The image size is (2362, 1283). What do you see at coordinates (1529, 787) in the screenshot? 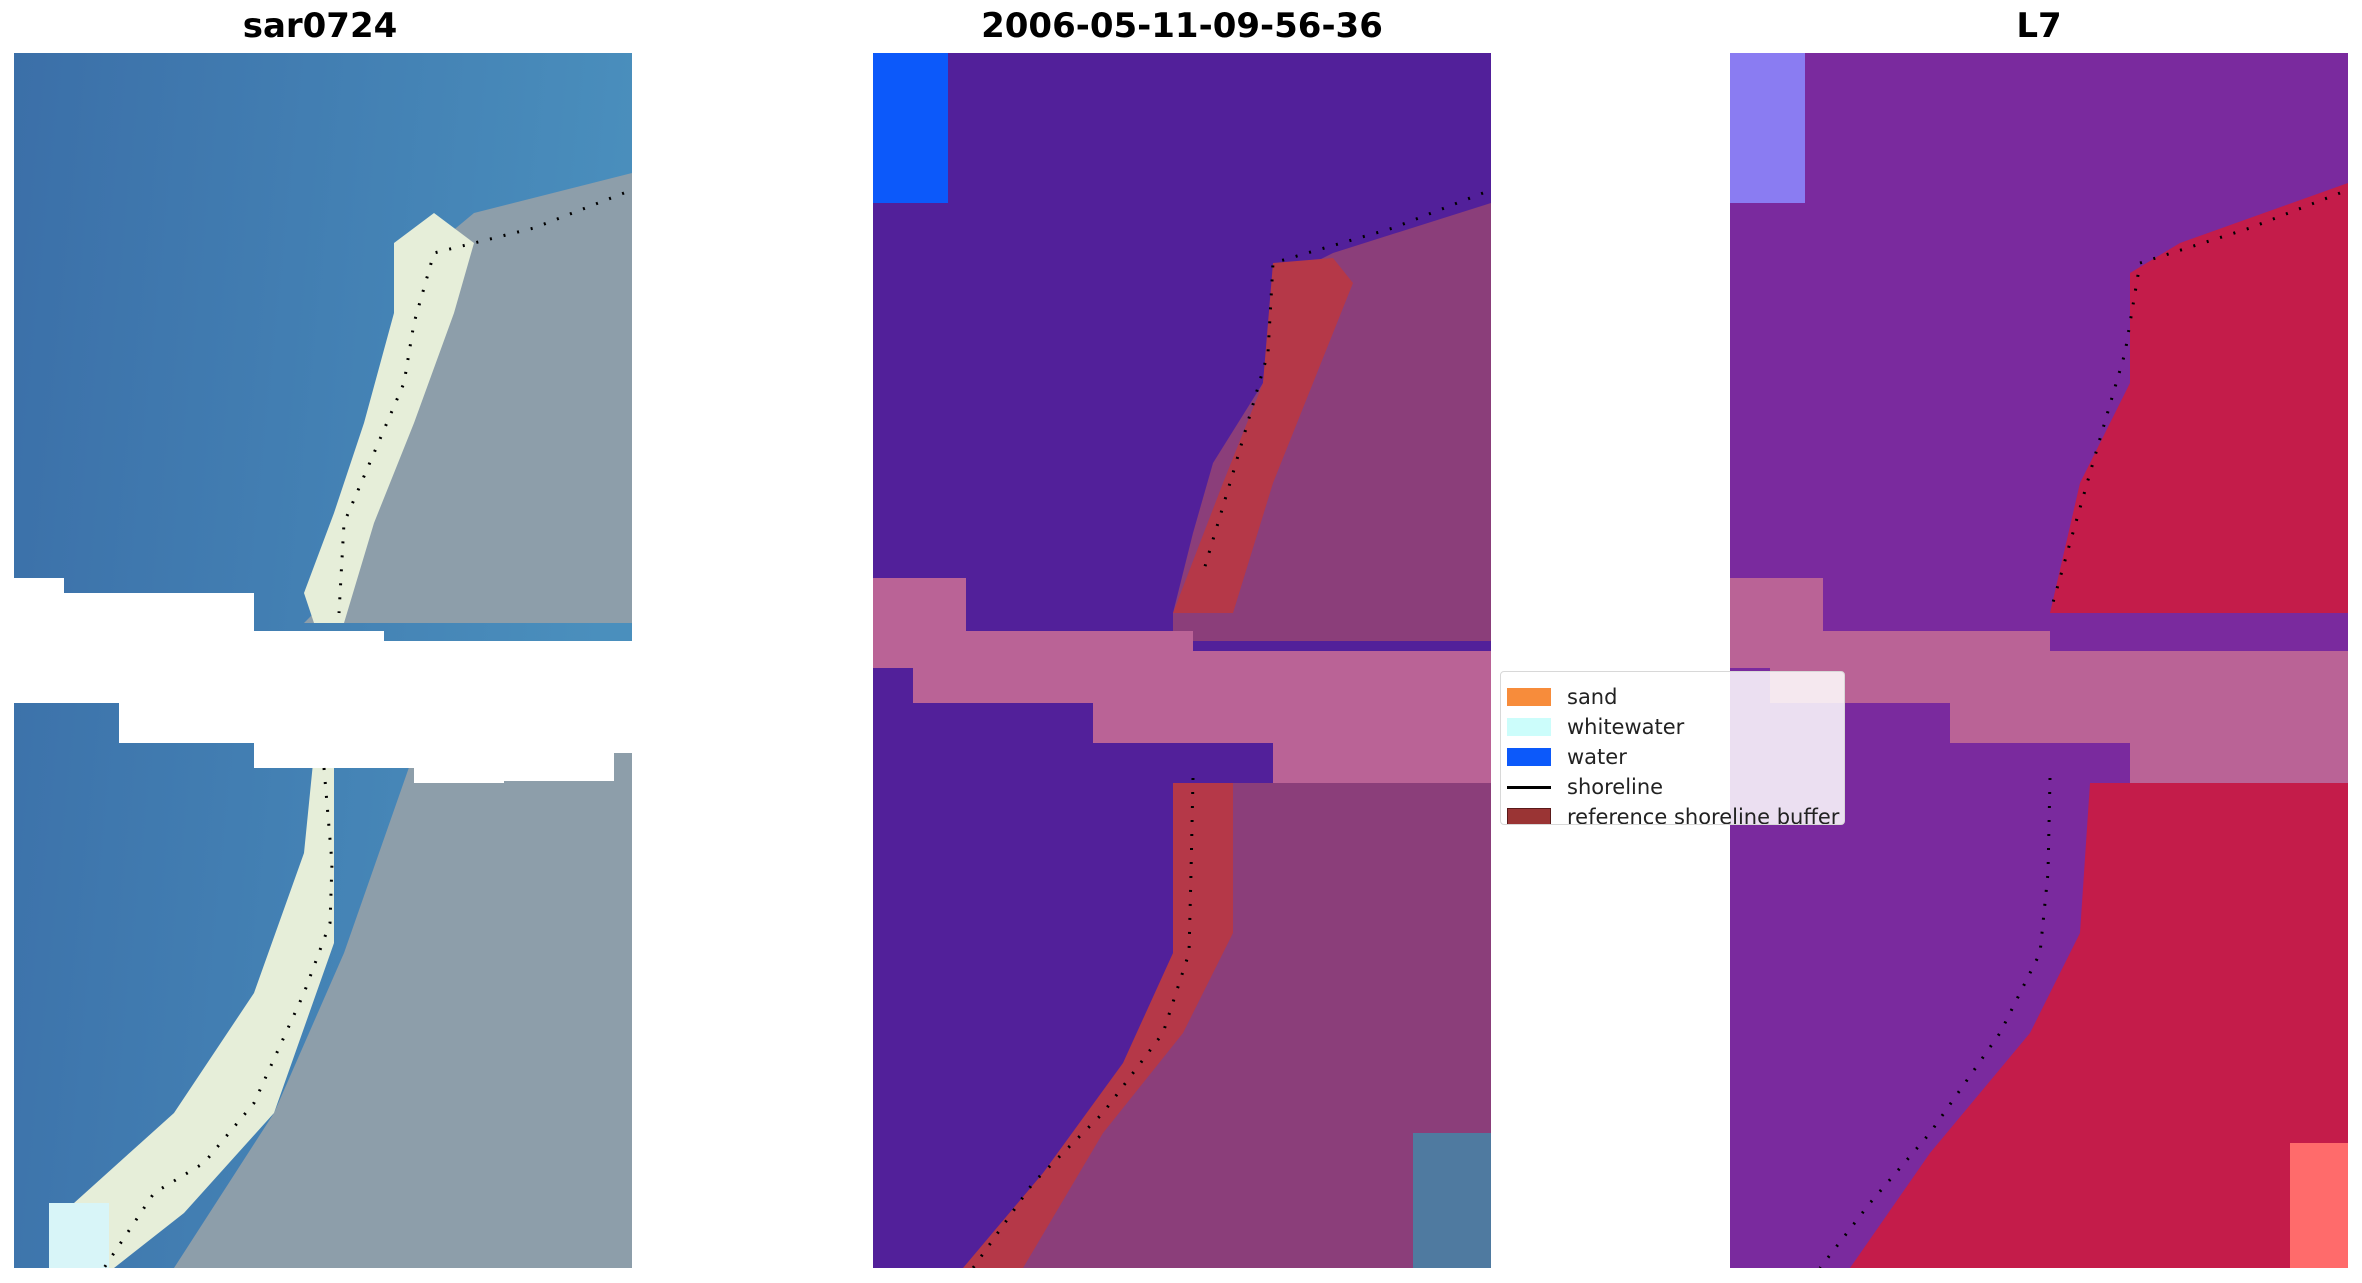
I see `shoreline-swatch` at bounding box center [1529, 787].